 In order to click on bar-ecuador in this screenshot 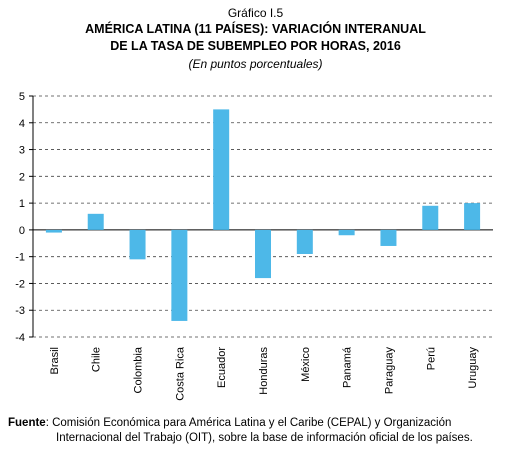, I will do `click(221, 169)`.